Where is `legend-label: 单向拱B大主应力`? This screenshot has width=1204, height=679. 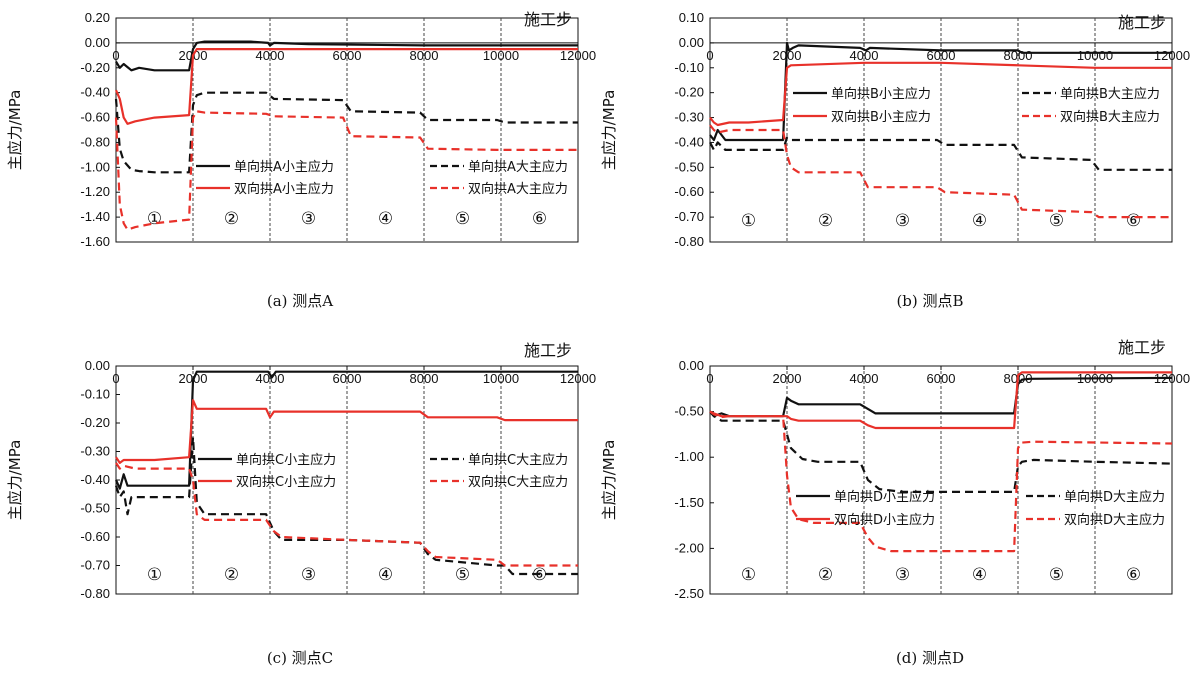
legend-label: 单向拱B大主应力 is located at coordinates (1110, 94).